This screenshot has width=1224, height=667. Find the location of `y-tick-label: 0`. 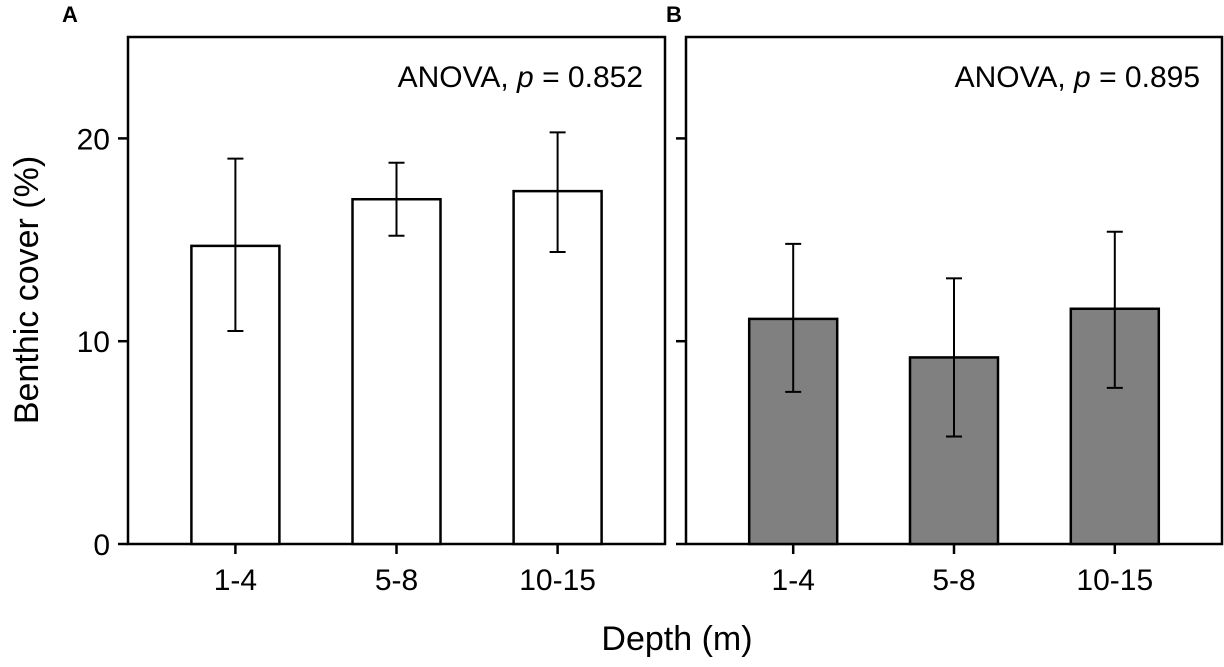

y-tick-label: 0 is located at coordinates (101, 545).